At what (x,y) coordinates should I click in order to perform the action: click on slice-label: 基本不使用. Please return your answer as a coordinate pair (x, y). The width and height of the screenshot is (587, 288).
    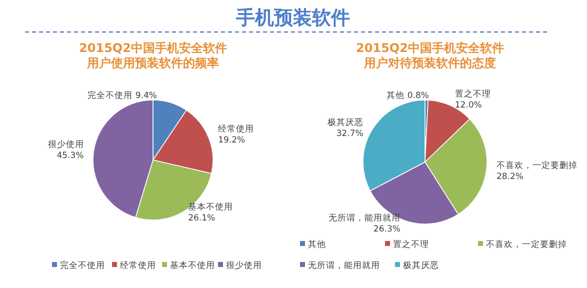
    Looking at the image, I should click on (211, 207).